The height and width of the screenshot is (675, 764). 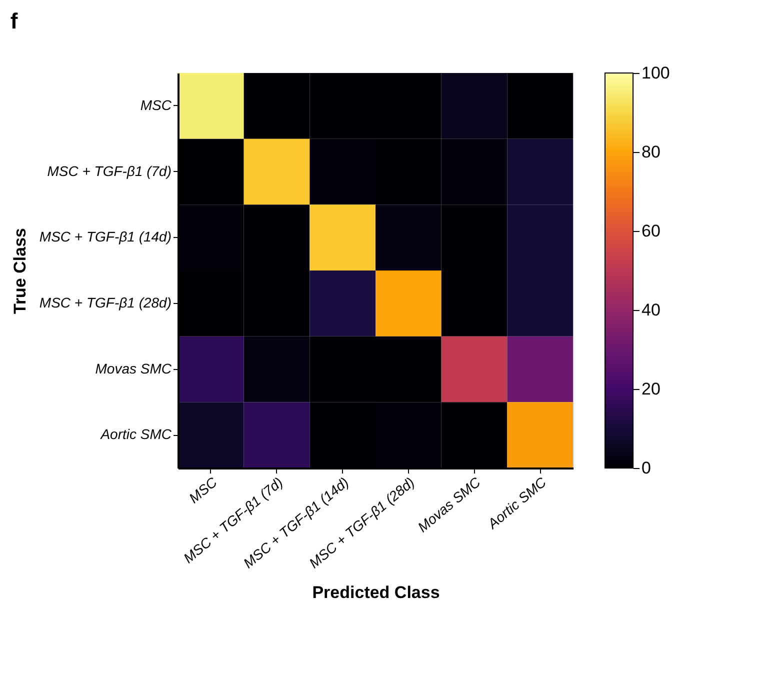 I want to click on color-bar-label: 60, so click(x=651, y=231).